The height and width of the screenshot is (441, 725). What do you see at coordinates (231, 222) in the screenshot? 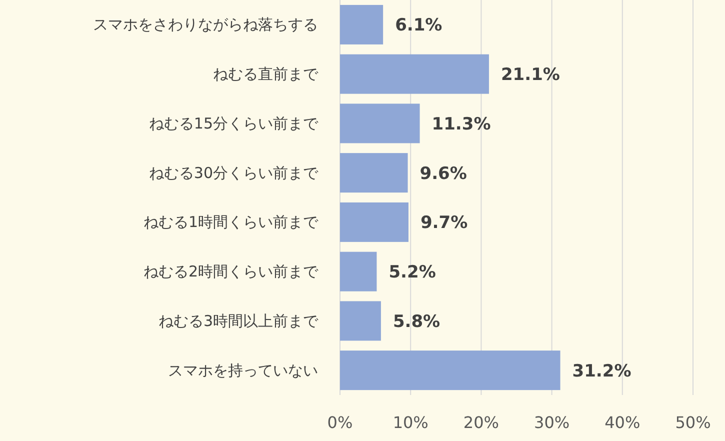
I see `y-tick-label: ねむる1時間くらい前まで` at bounding box center [231, 222].